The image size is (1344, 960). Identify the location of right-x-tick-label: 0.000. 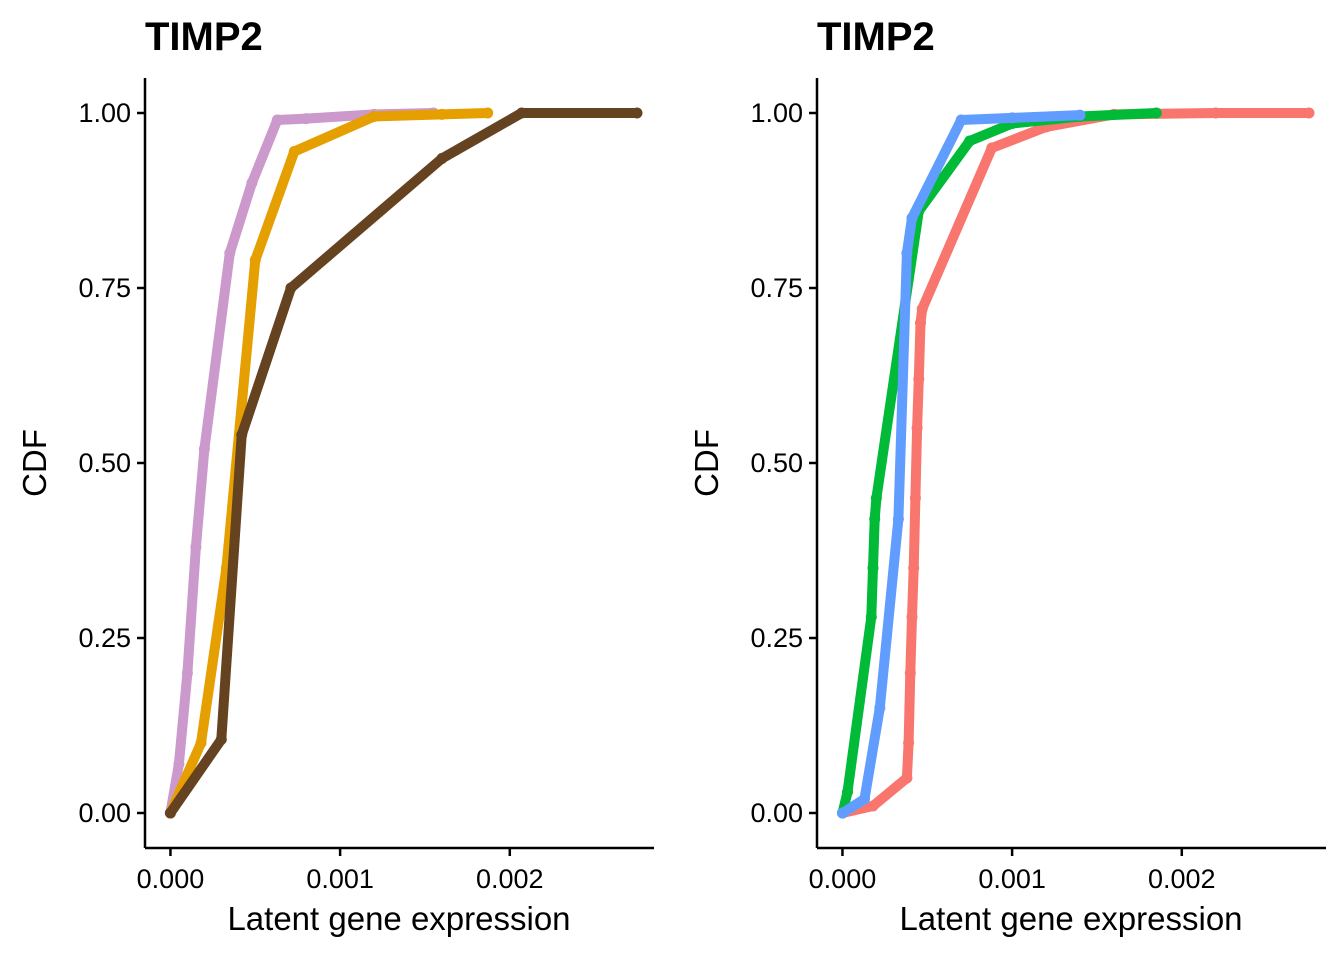
(843, 879).